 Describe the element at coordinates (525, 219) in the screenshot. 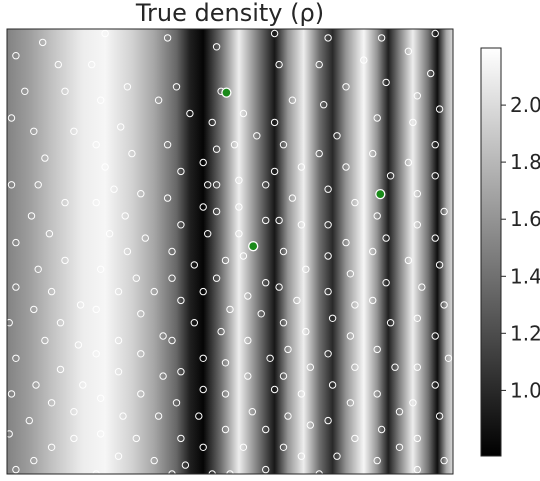

I see `colorbar-tick-label-3: 1.6` at that location.